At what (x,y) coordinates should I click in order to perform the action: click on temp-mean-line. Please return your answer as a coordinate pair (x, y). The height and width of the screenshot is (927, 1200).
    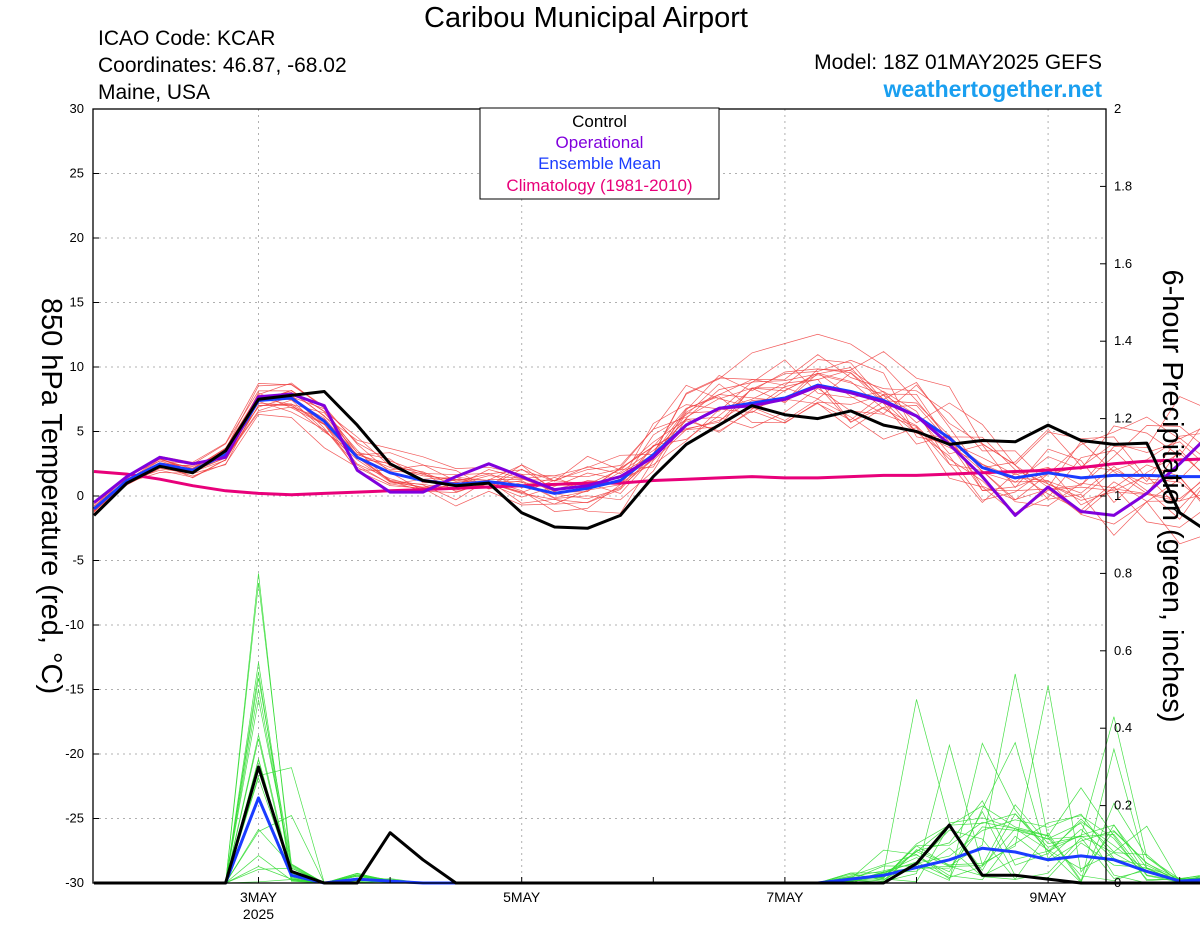
    Looking at the image, I should click on (646, 447).